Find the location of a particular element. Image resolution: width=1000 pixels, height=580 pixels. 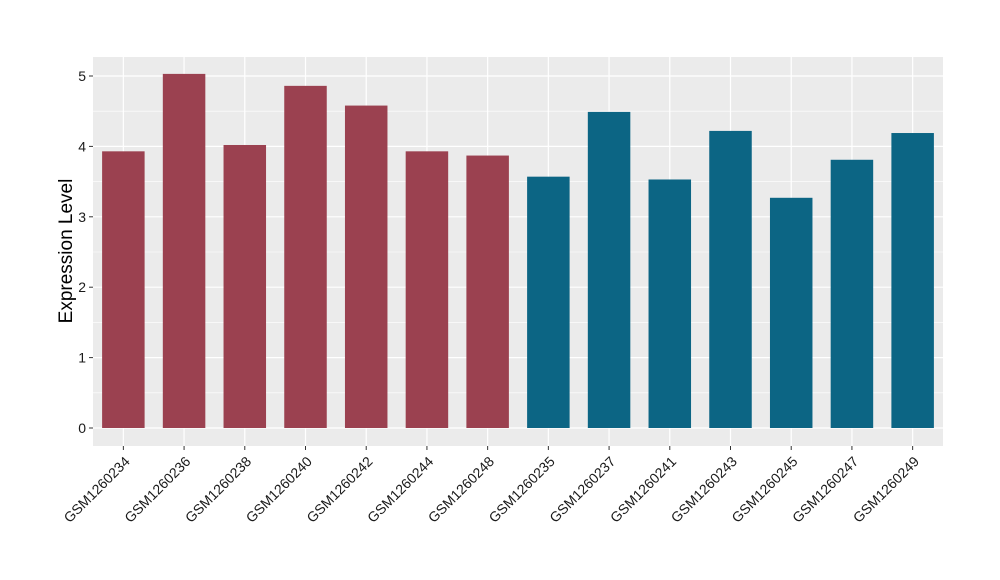

y-axis-title: Expression Level is located at coordinates (66, 251).